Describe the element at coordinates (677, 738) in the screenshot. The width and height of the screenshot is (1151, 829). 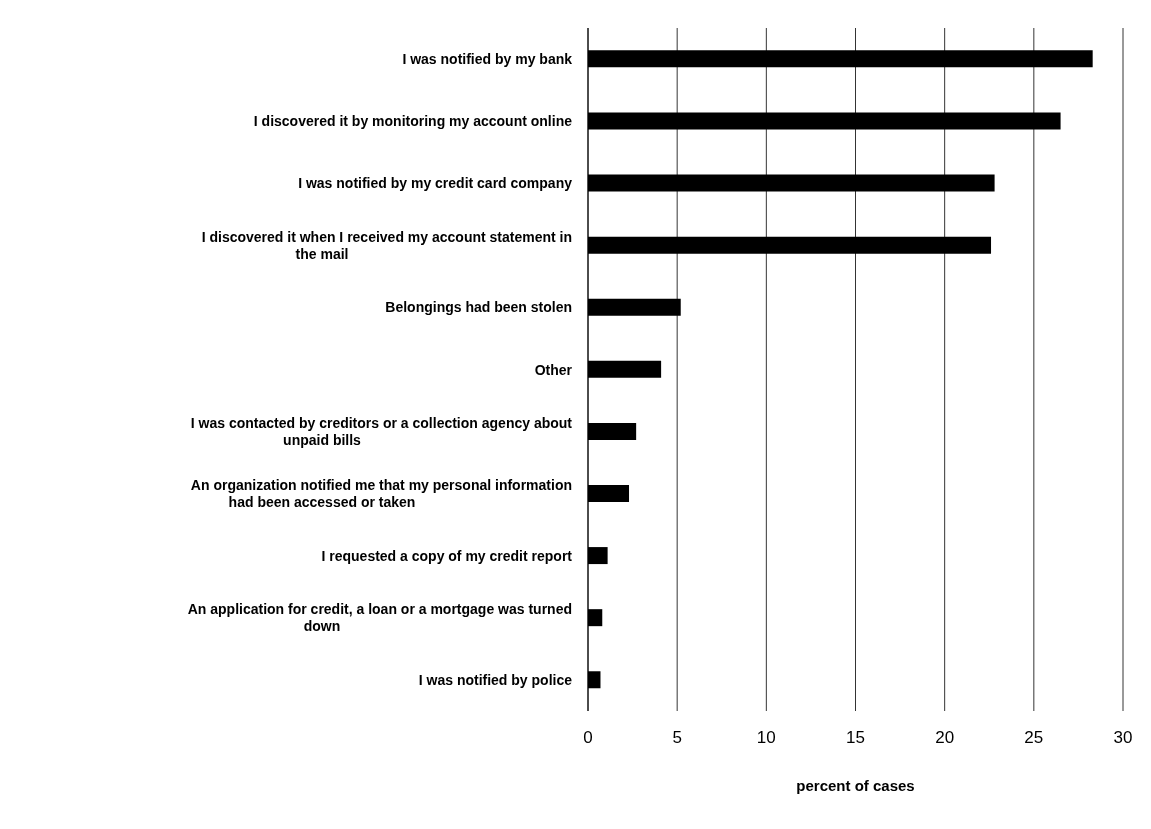
I see `x-tick-label: 5` at that location.